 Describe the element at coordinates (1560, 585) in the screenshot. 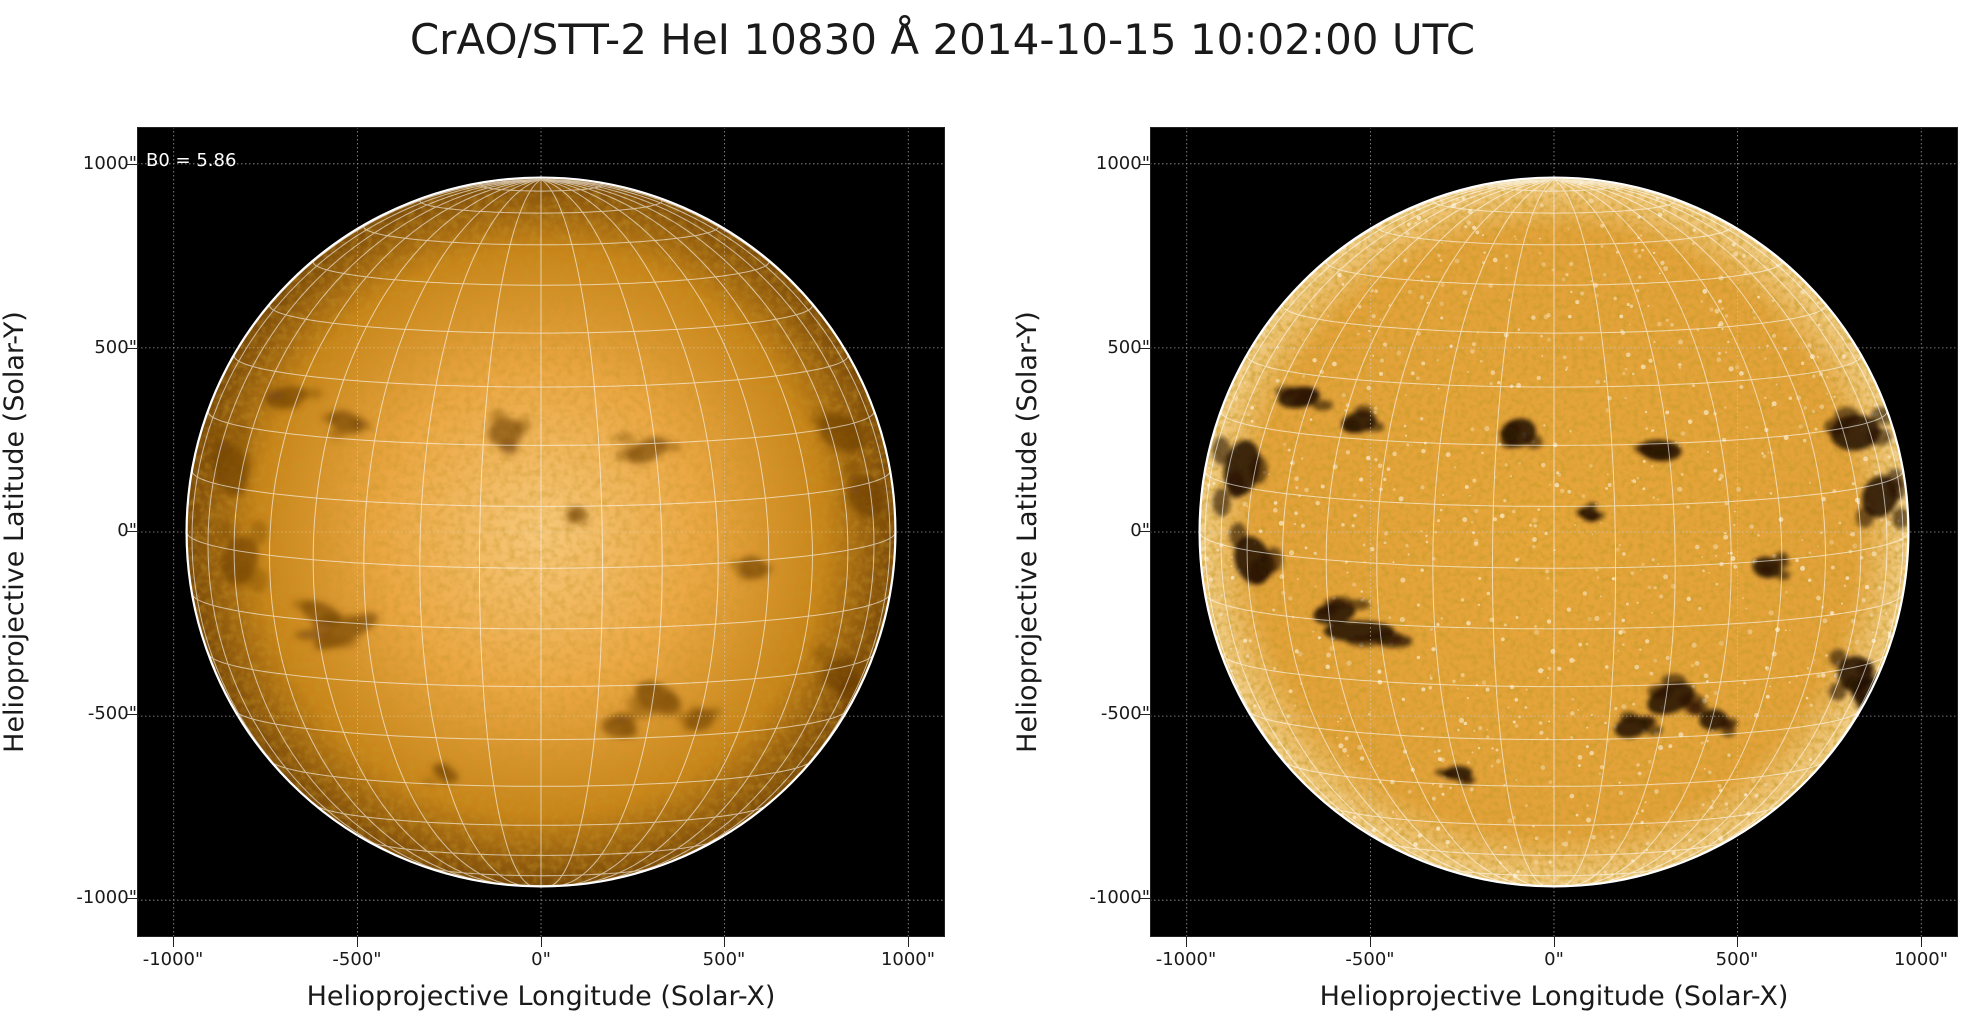

I see `filament-features` at that location.